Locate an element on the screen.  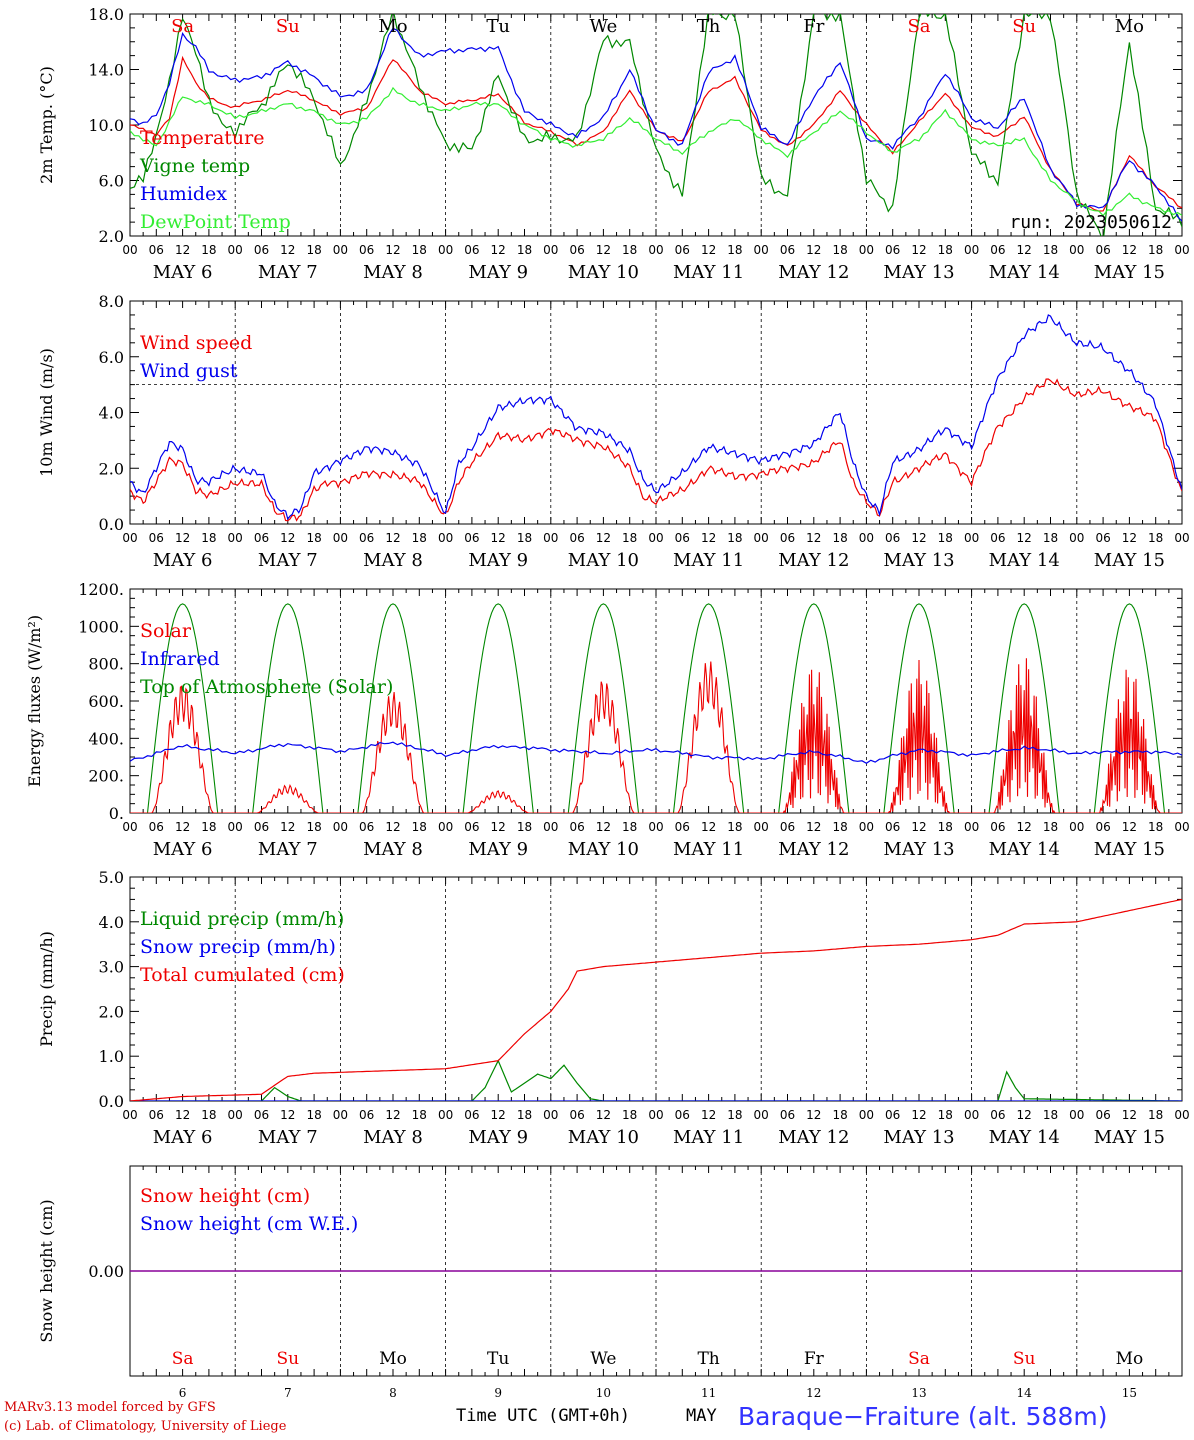
day-number-label: 10 is located at coordinates (603, 1393).